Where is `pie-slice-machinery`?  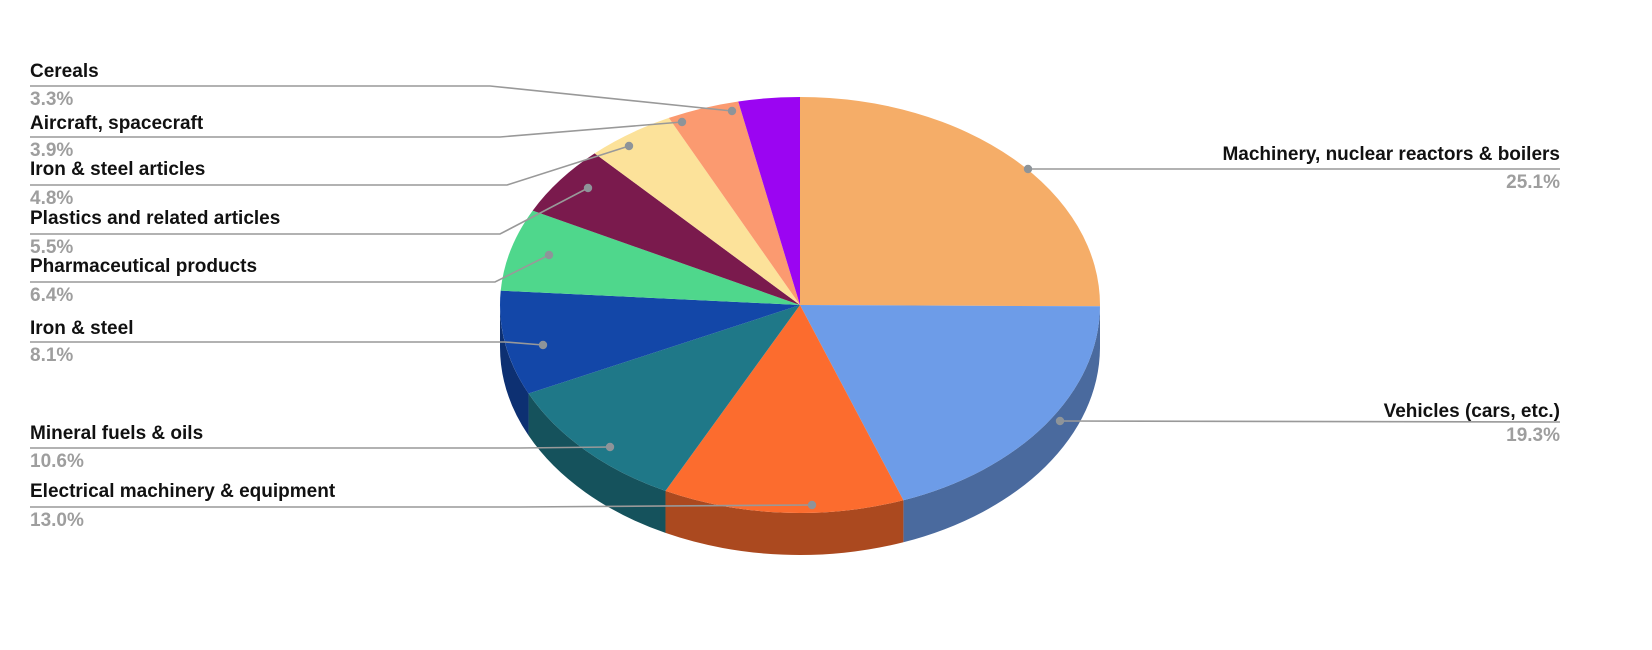
pie-slice-machinery is located at coordinates (950, 202).